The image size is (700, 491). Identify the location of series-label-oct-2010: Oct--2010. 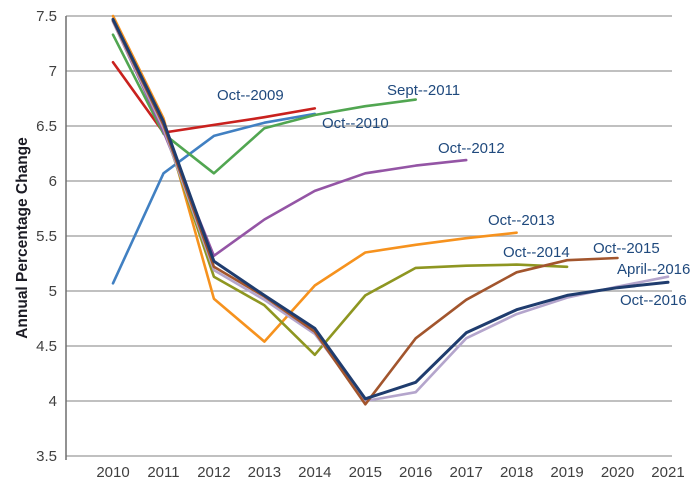
(355, 123).